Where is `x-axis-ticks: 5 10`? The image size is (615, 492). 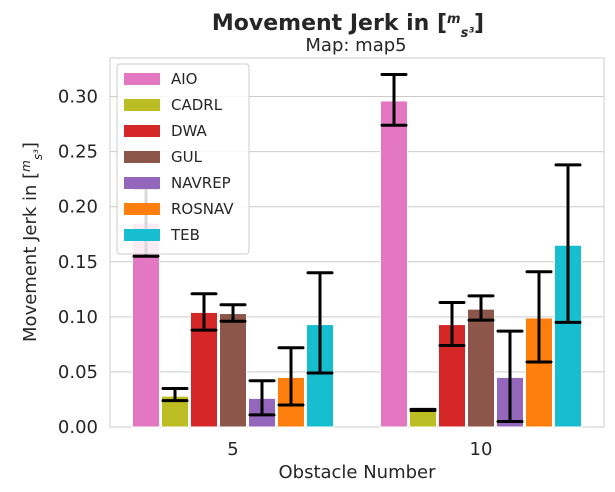 x-axis-ticks: 5 10 is located at coordinates (359, 449).